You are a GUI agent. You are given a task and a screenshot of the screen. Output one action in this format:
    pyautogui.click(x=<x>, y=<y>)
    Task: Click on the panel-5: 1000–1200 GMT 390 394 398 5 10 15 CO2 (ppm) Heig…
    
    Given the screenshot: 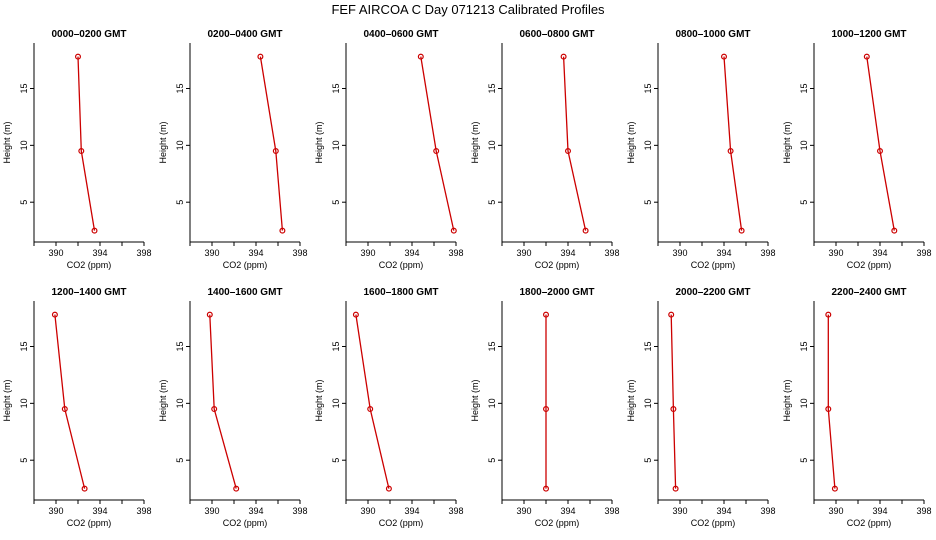 What is the action you would take?
    pyautogui.click(x=857, y=149)
    